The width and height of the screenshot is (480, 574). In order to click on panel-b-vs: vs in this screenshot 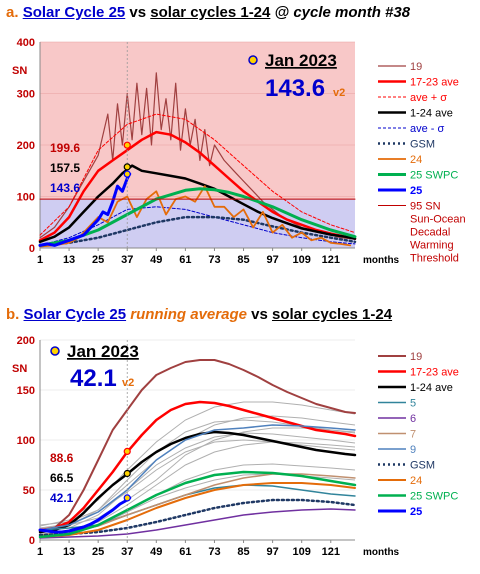, I will do `click(259, 314)`.